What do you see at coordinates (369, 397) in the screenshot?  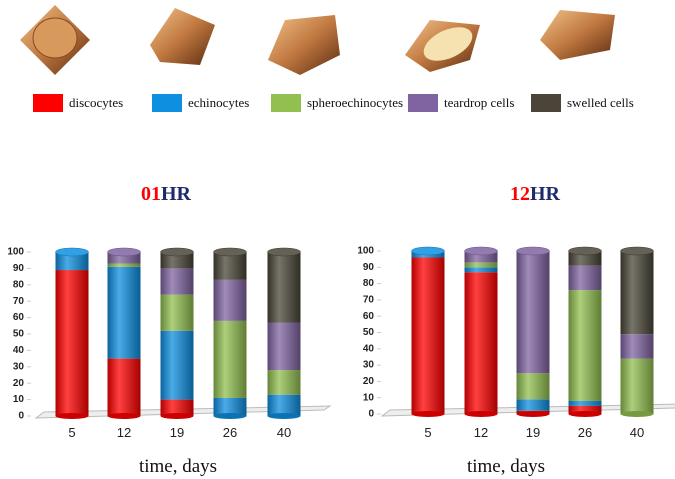 I see `y-tick-label: 10` at bounding box center [369, 397].